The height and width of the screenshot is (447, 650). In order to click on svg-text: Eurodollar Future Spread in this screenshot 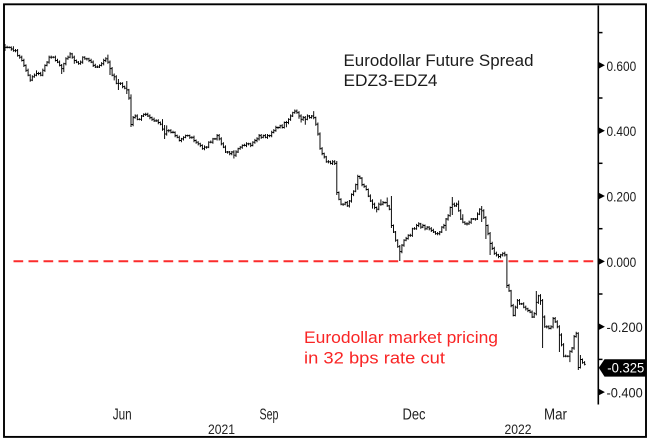, I will do `click(439, 60)`.